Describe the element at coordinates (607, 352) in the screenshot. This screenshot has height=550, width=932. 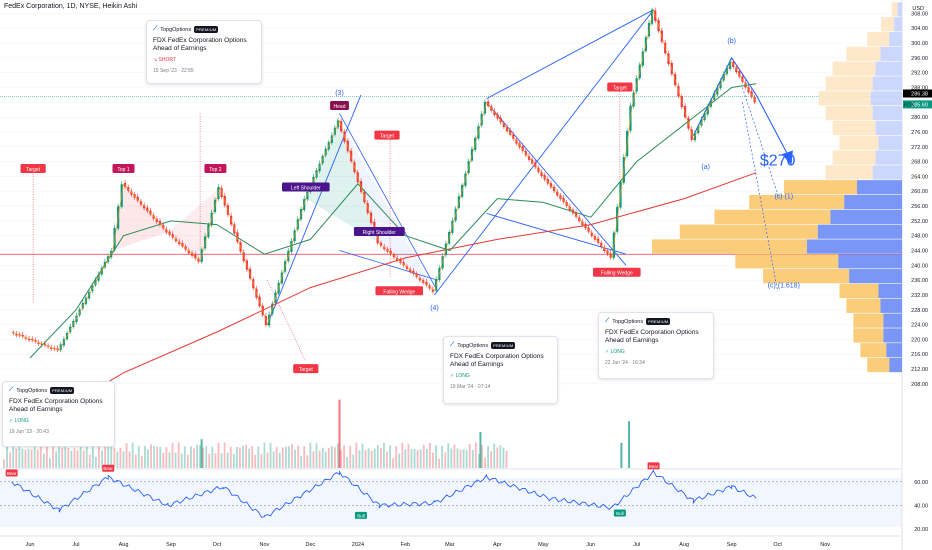
I see `check-icon: ✓` at that location.